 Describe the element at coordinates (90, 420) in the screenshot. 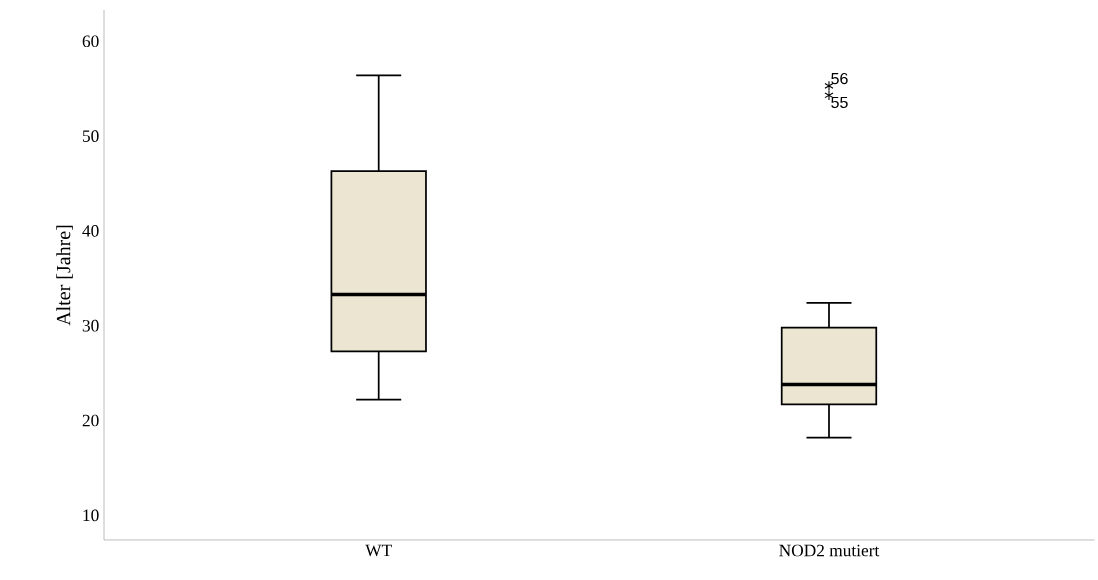

I see `y-tick-label: 20` at that location.